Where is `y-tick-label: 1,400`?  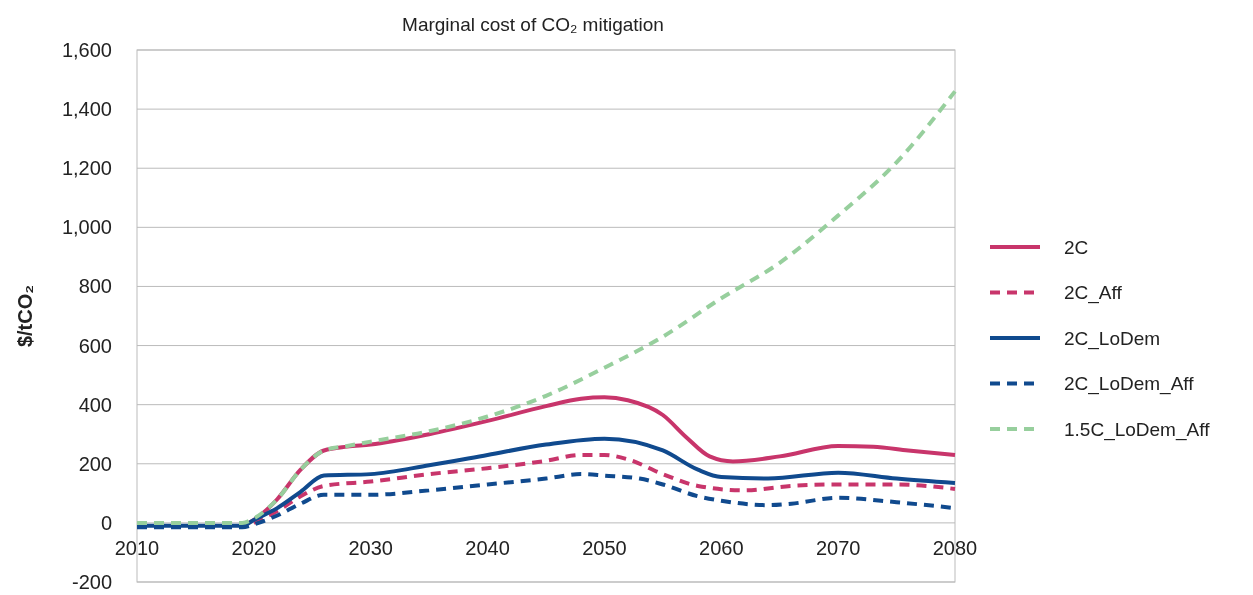 y-tick-label: 1,400 is located at coordinates (86, 109).